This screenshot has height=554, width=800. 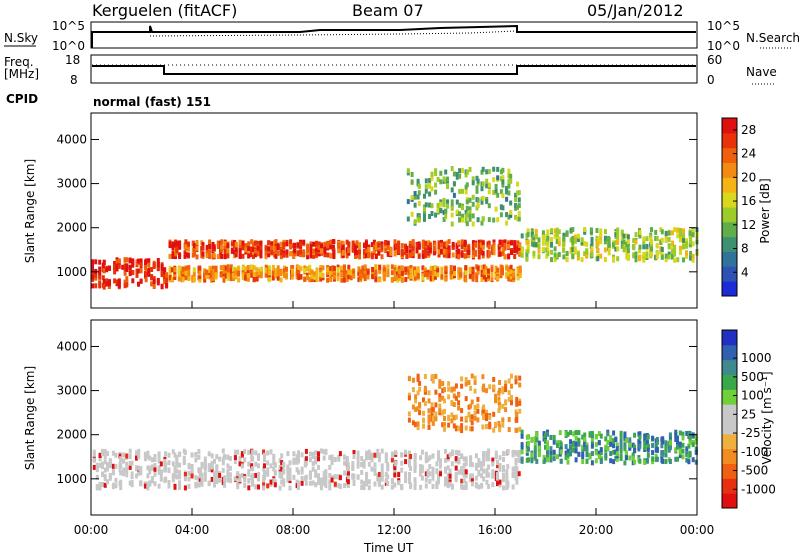 What do you see at coordinates (71, 184) in the screenshot?
I see `power-ytick-label-2: 3000` at bounding box center [71, 184].